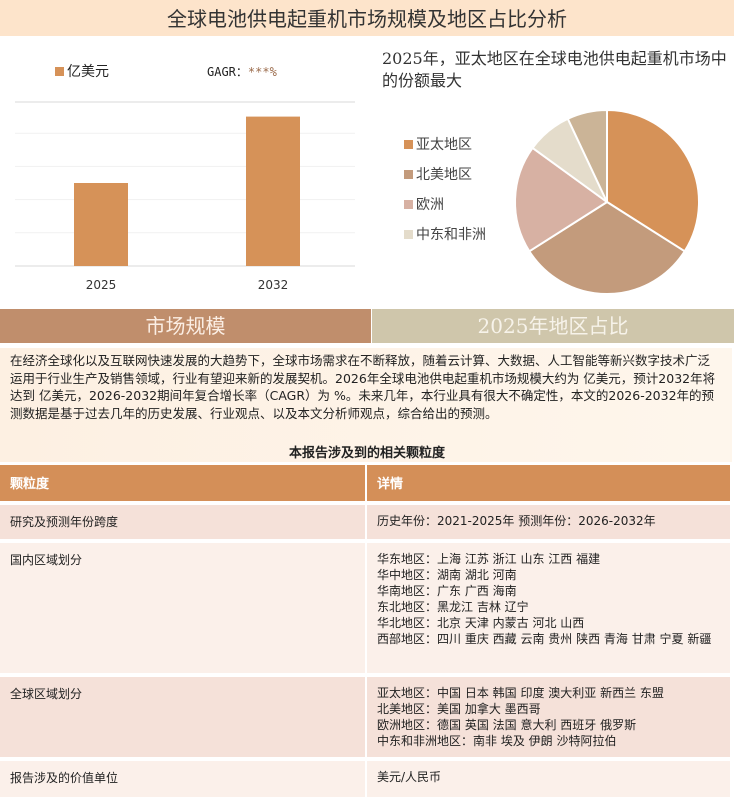 This screenshot has width=734, height=810. I want to click on pie-legend: 亚太地区北美地区欧洲中东和非洲, so click(449, 196).